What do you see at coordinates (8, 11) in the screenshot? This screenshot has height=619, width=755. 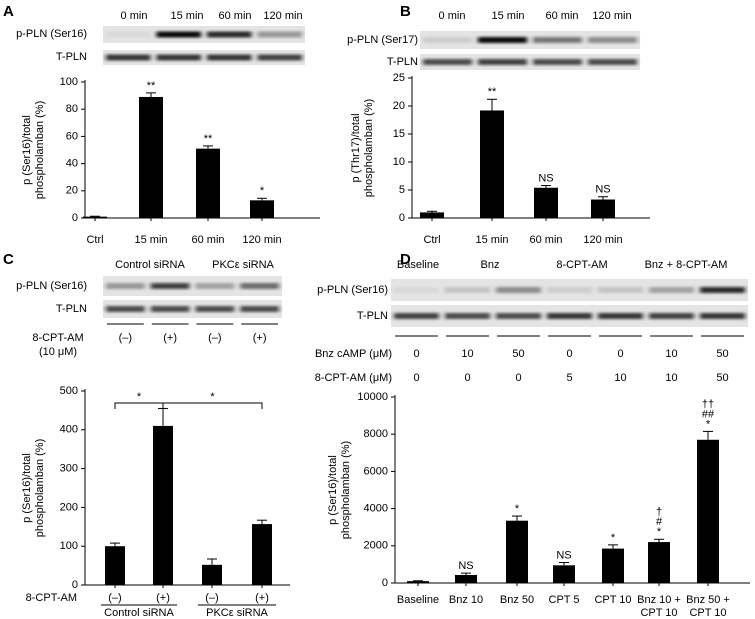 I see `panel-letter: A` at bounding box center [8, 11].